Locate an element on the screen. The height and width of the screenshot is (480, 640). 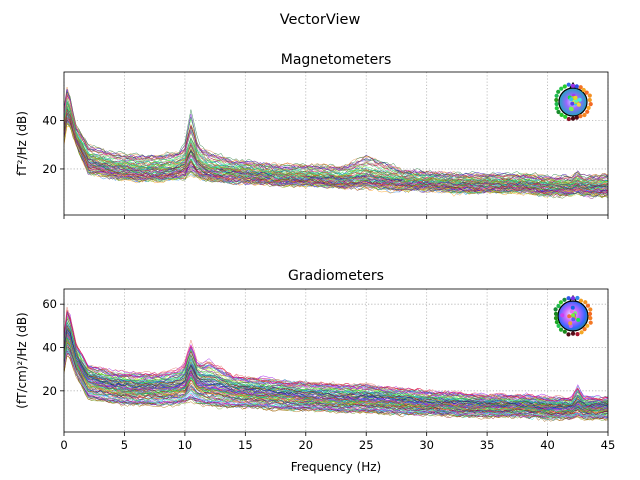
gradiometers-xtick-label: 40 is located at coordinates (547, 445).